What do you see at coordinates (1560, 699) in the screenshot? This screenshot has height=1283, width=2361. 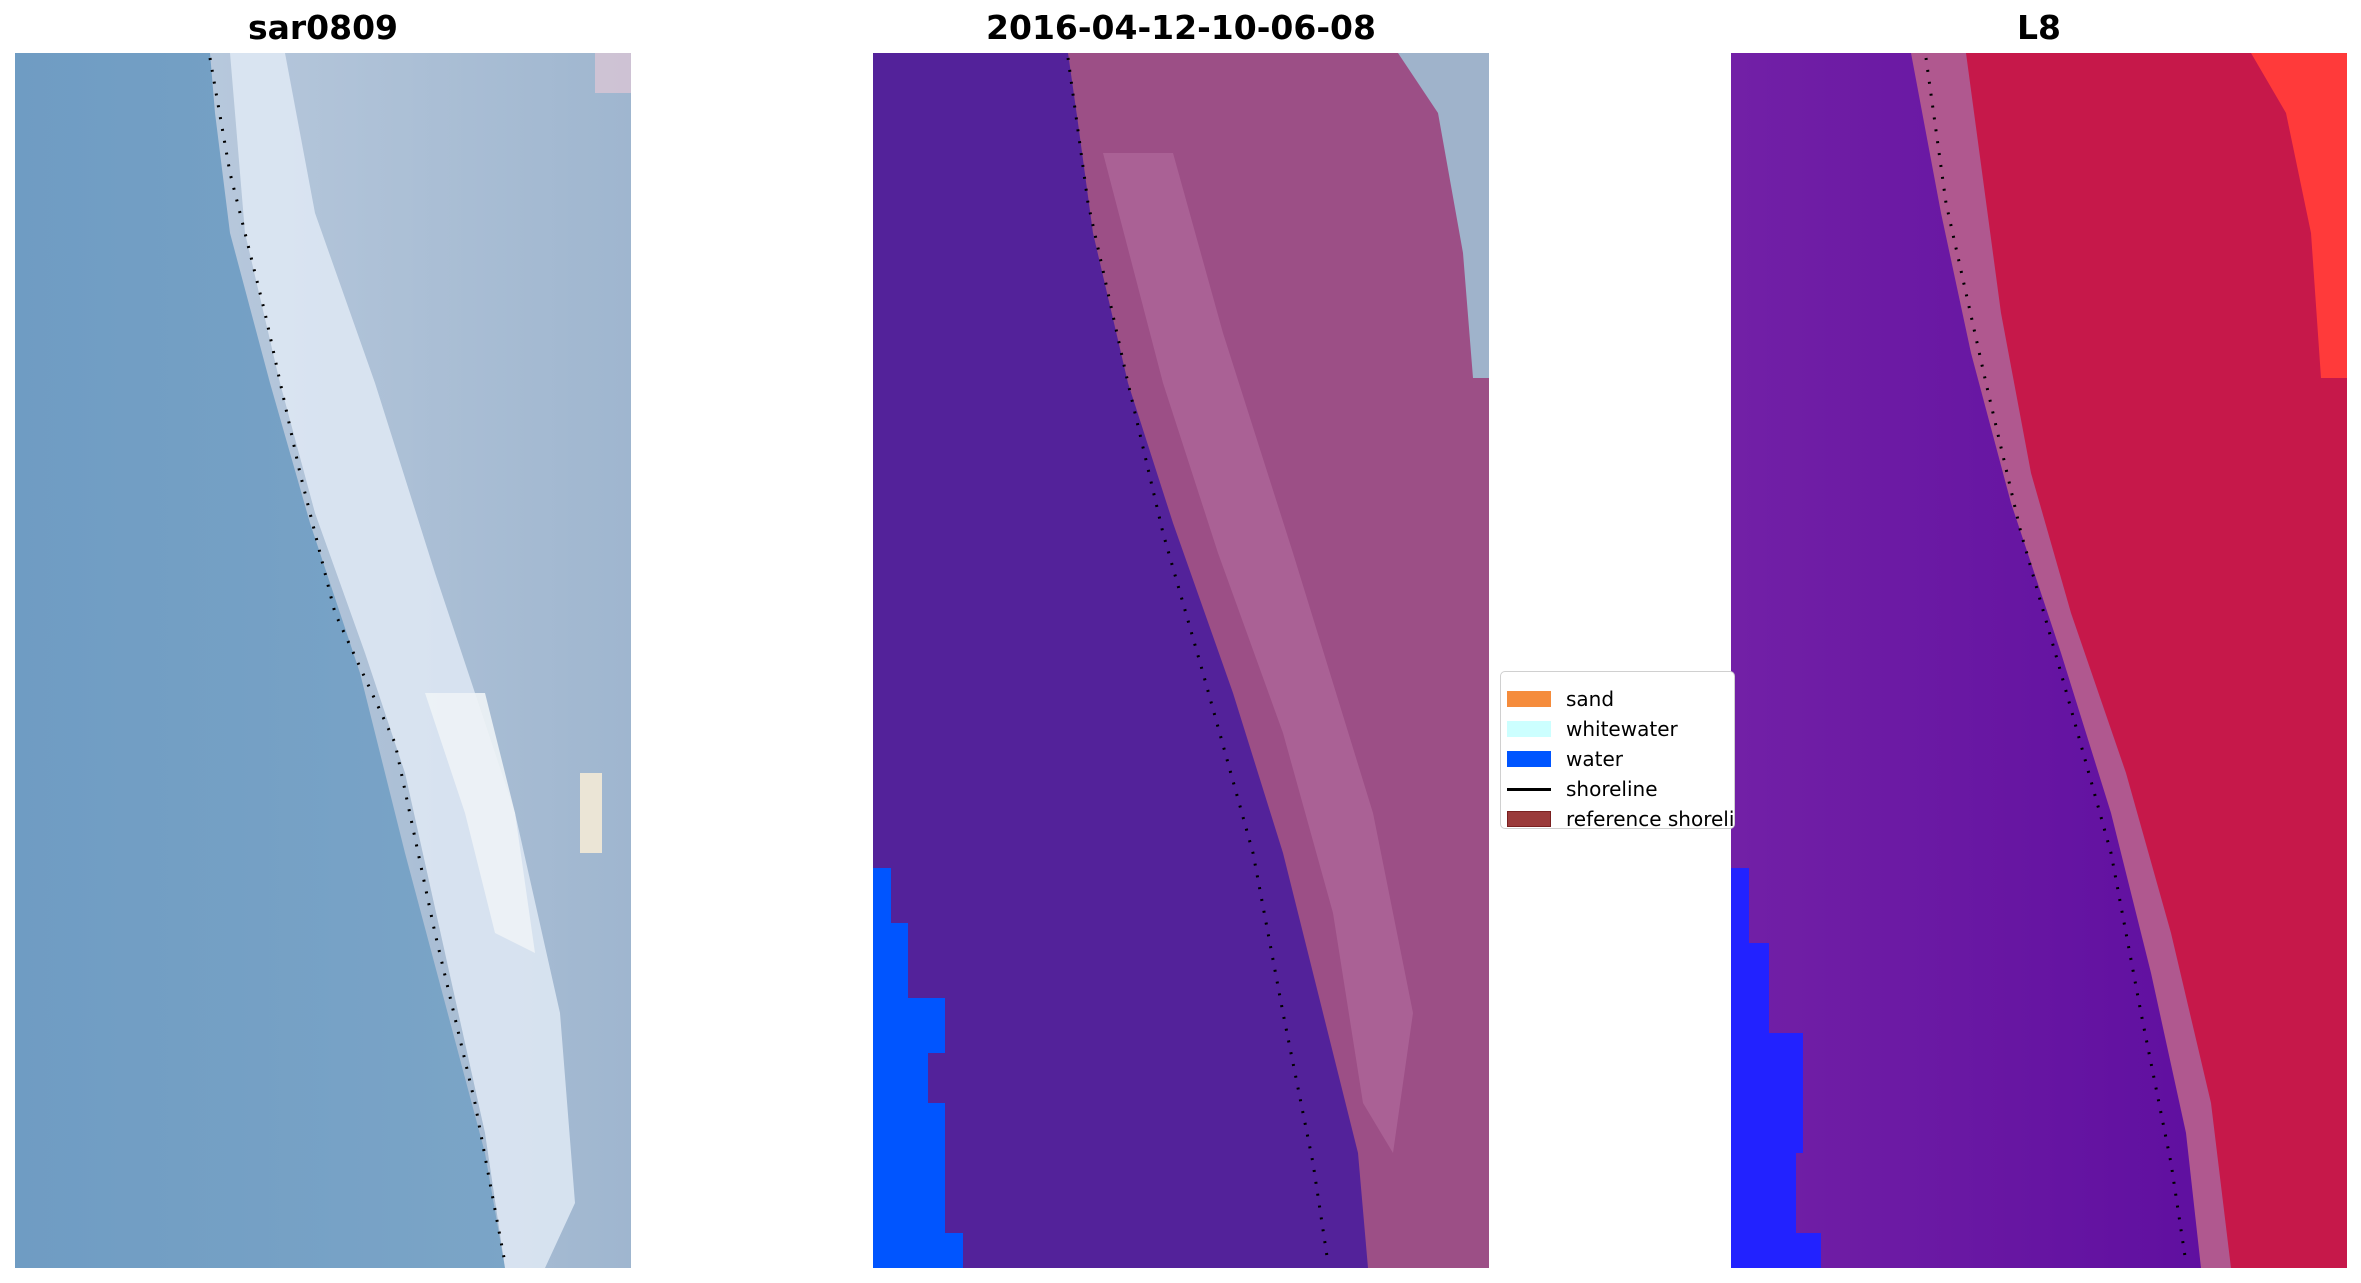 I see `legend-item-sand: sand` at bounding box center [1560, 699].